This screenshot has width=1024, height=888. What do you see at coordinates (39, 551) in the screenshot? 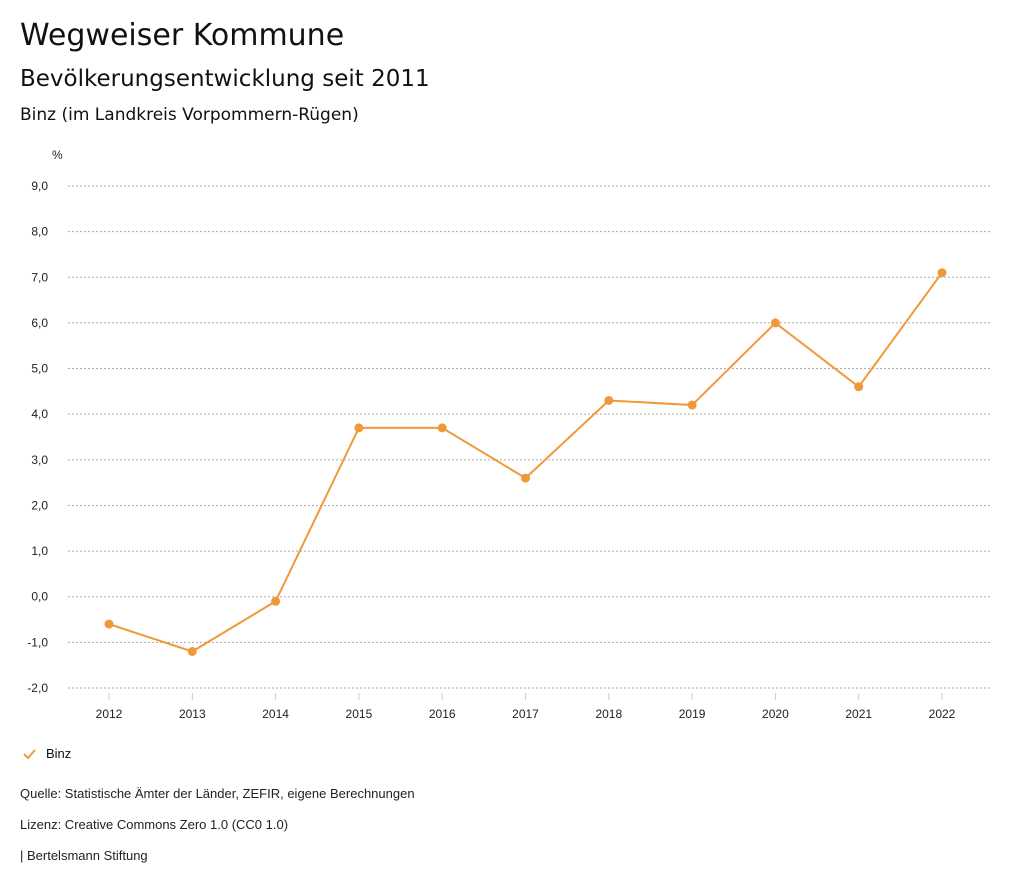
I see `y-tick-label: 1,0` at bounding box center [39, 551].